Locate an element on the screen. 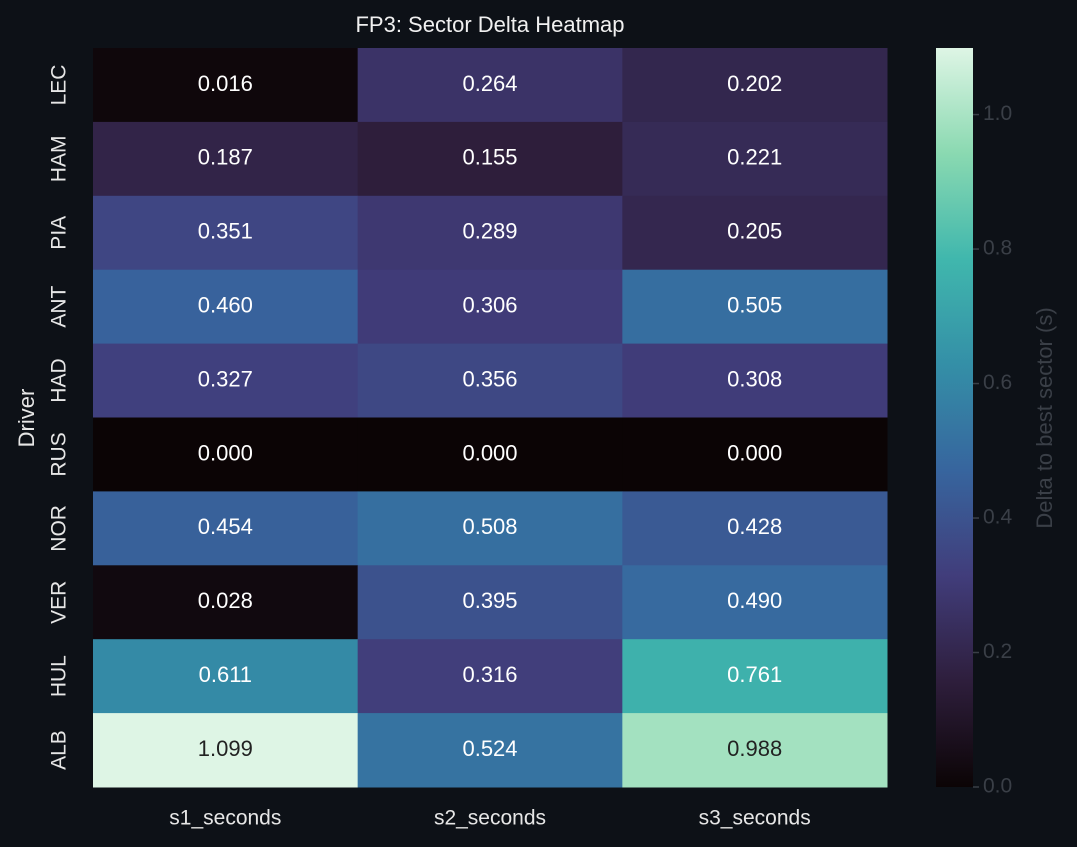 This screenshot has height=847, width=1077. cell-label: 1.099 is located at coordinates (225, 748).